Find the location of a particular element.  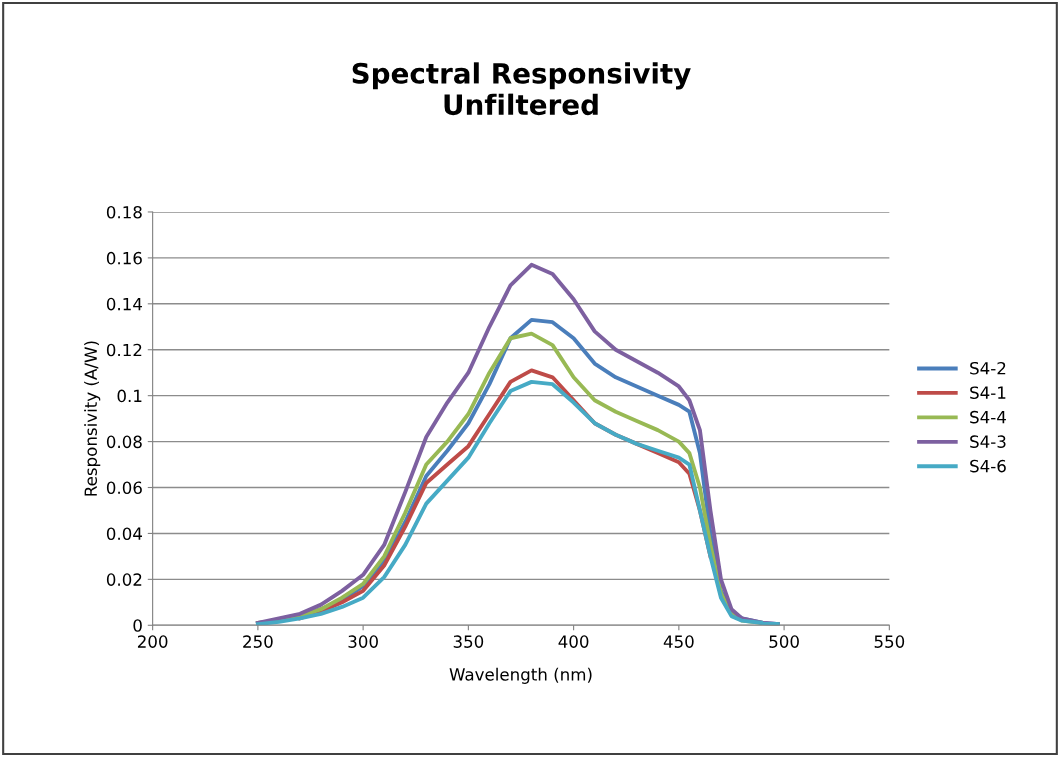

x-tick-label: 350 is located at coordinates (468, 641).